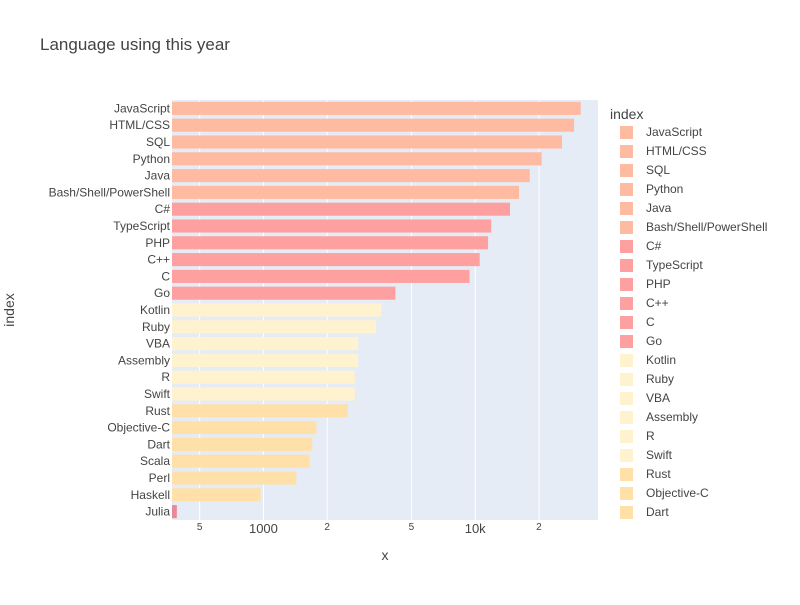 Image resolution: width=800 pixels, height=605 pixels. I want to click on legend-item-label: Objective-C, so click(677, 493).